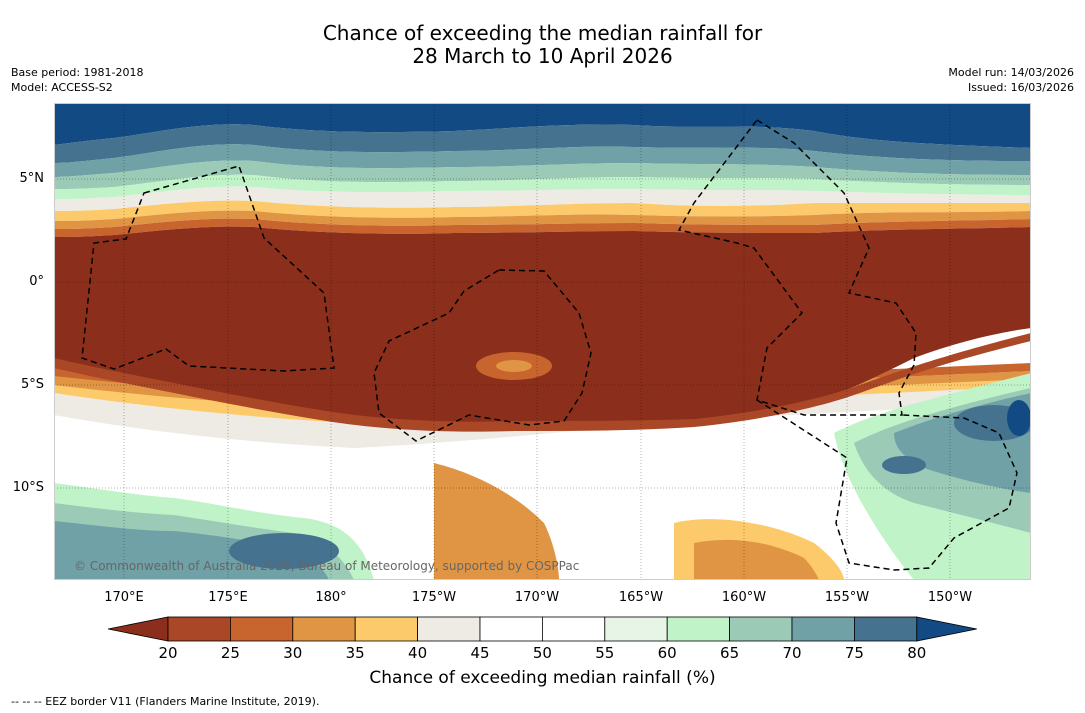 The height and width of the screenshot is (713, 1085). Describe the element at coordinates (230, 653) in the screenshot. I see `colorbar-tick-label: 25` at that location.